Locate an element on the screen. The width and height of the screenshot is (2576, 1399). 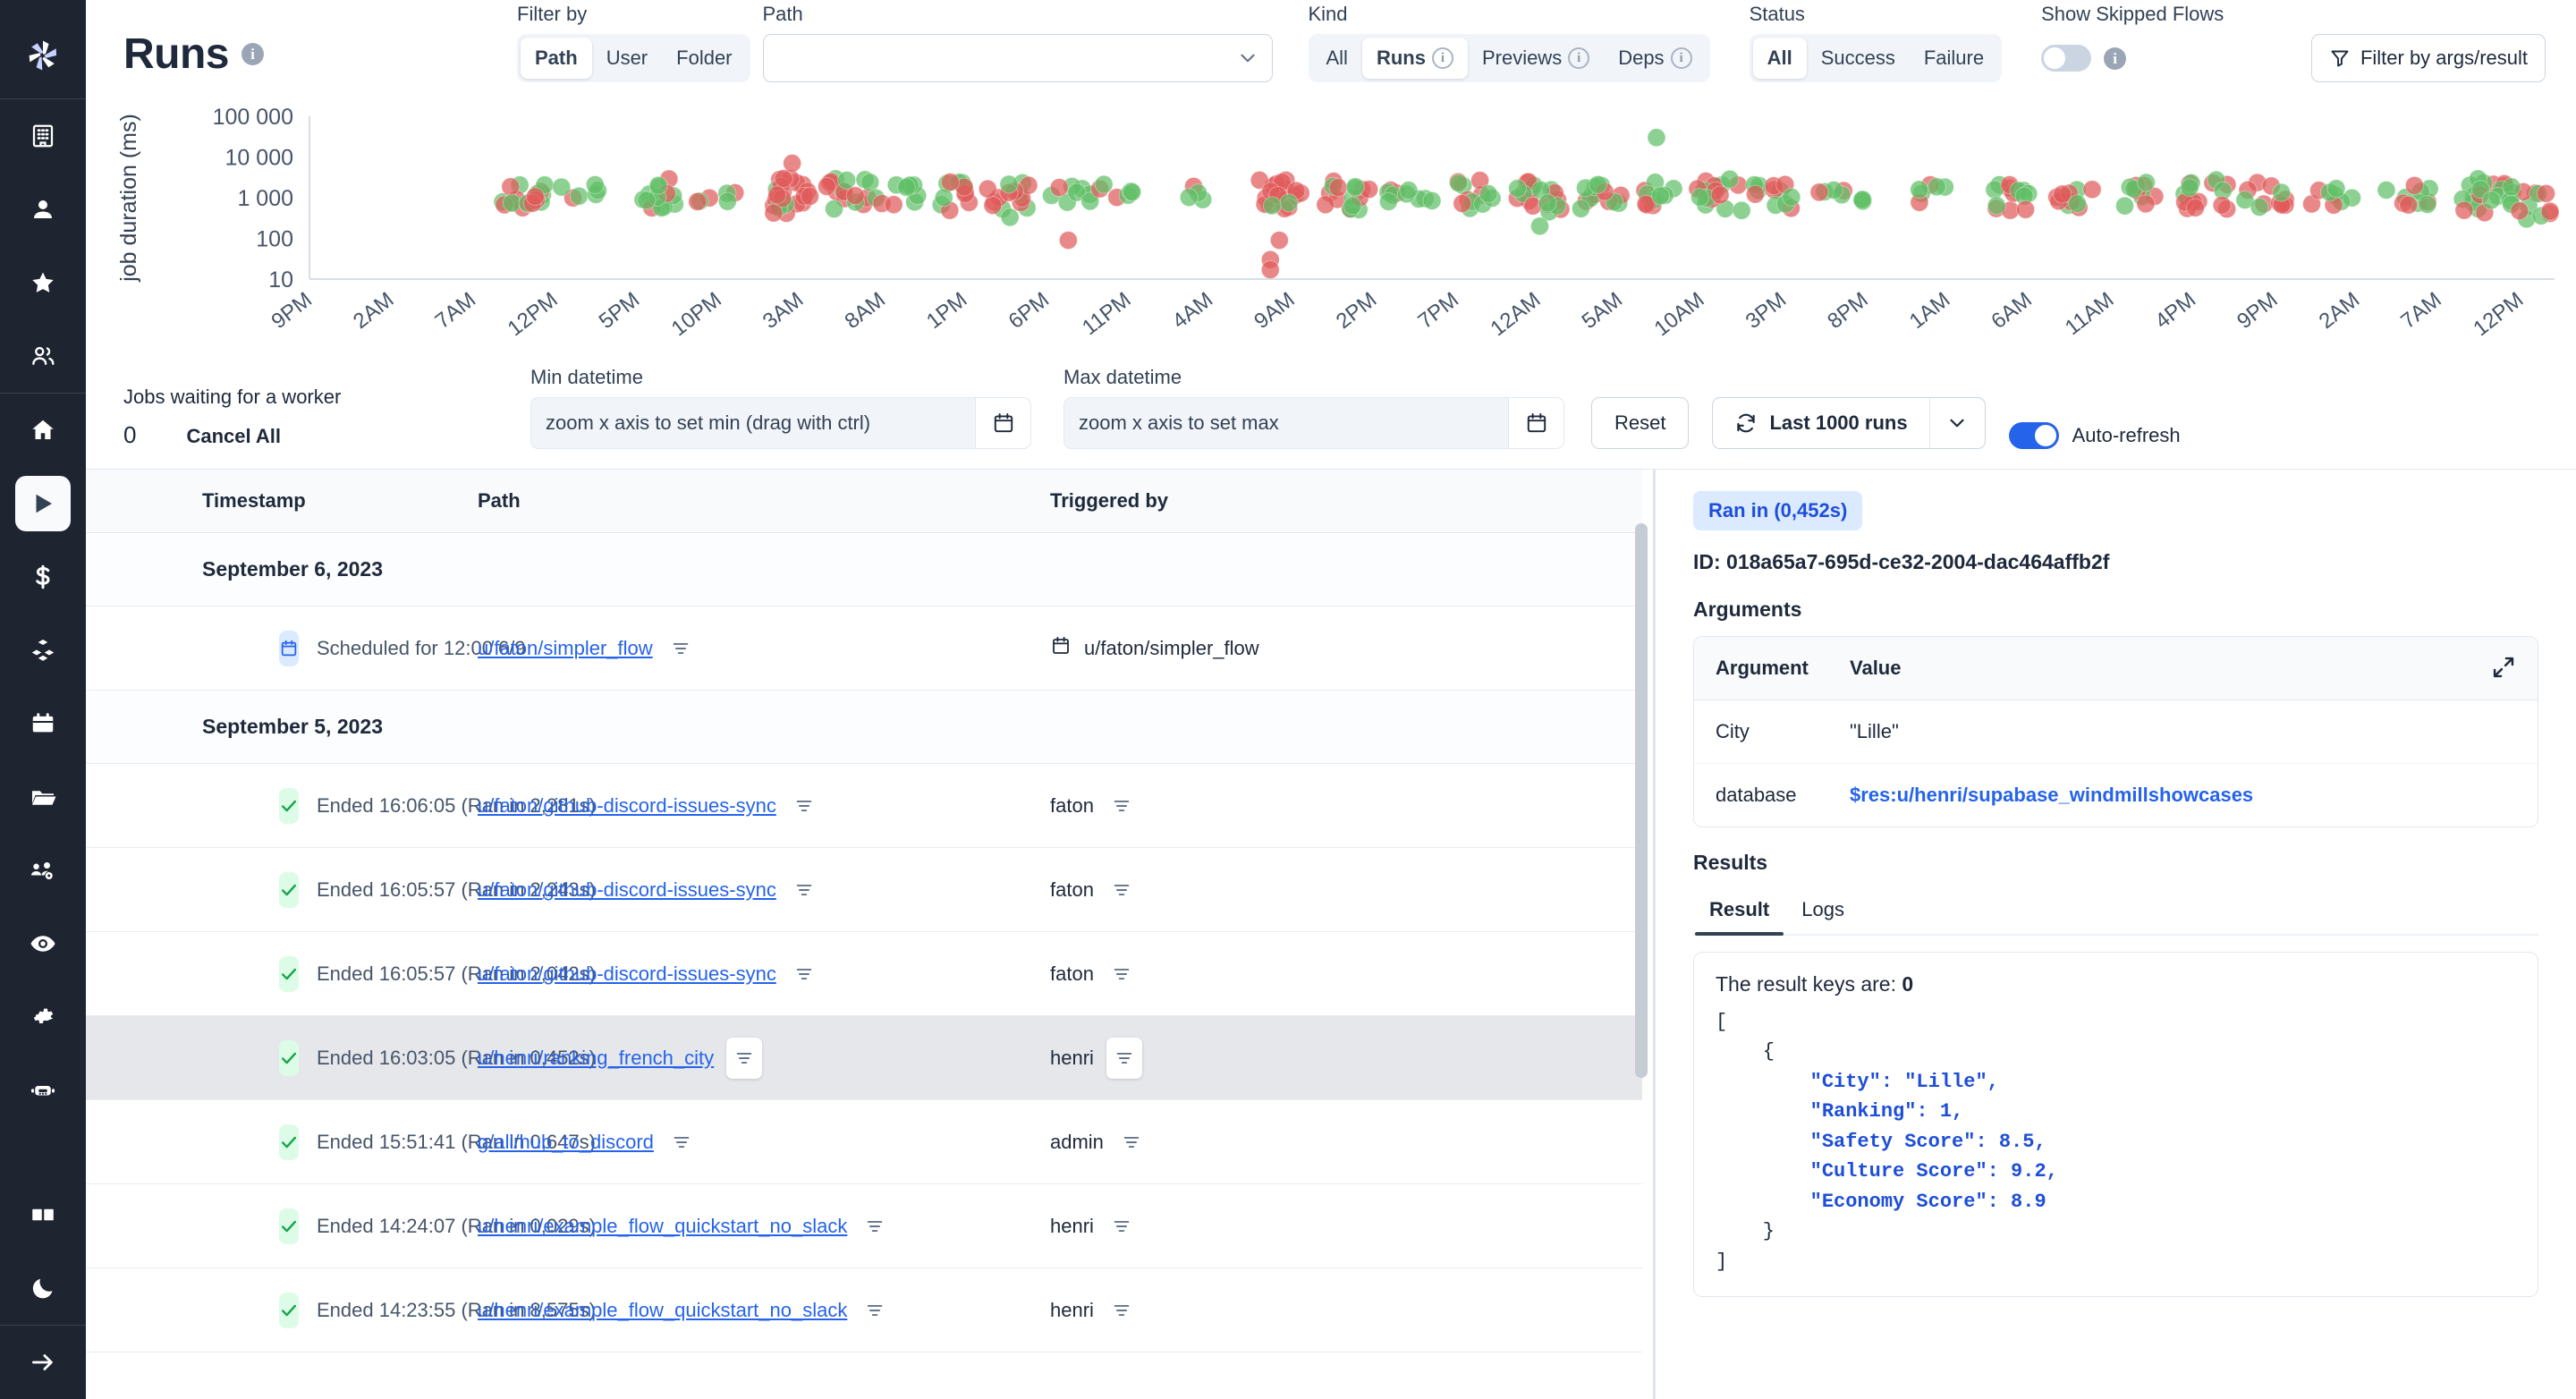
col-header-path: Path is located at coordinates (748, 501).